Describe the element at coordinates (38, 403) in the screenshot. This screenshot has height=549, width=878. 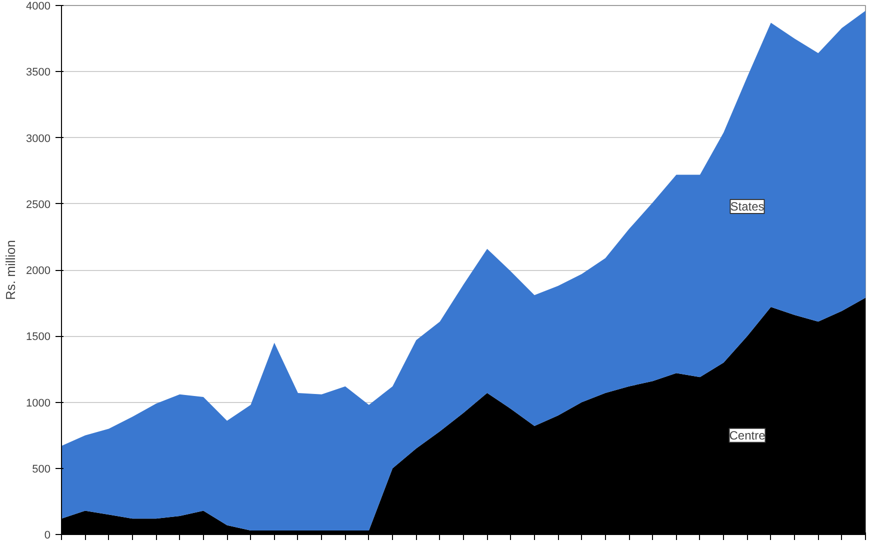
I see `y-tick-label: 1000` at that location.